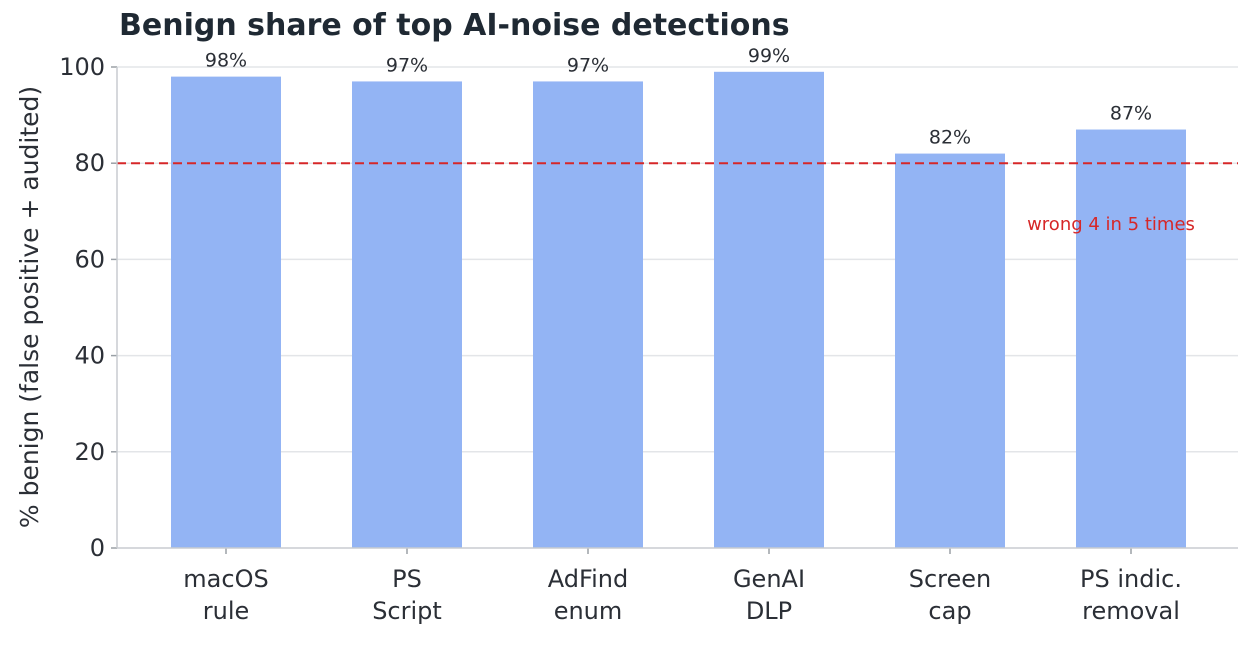 Image resolution: width=1254 pixels, height=646 pixels. I want to click on x-tick-label-line: AdFind, so click(588, 579).